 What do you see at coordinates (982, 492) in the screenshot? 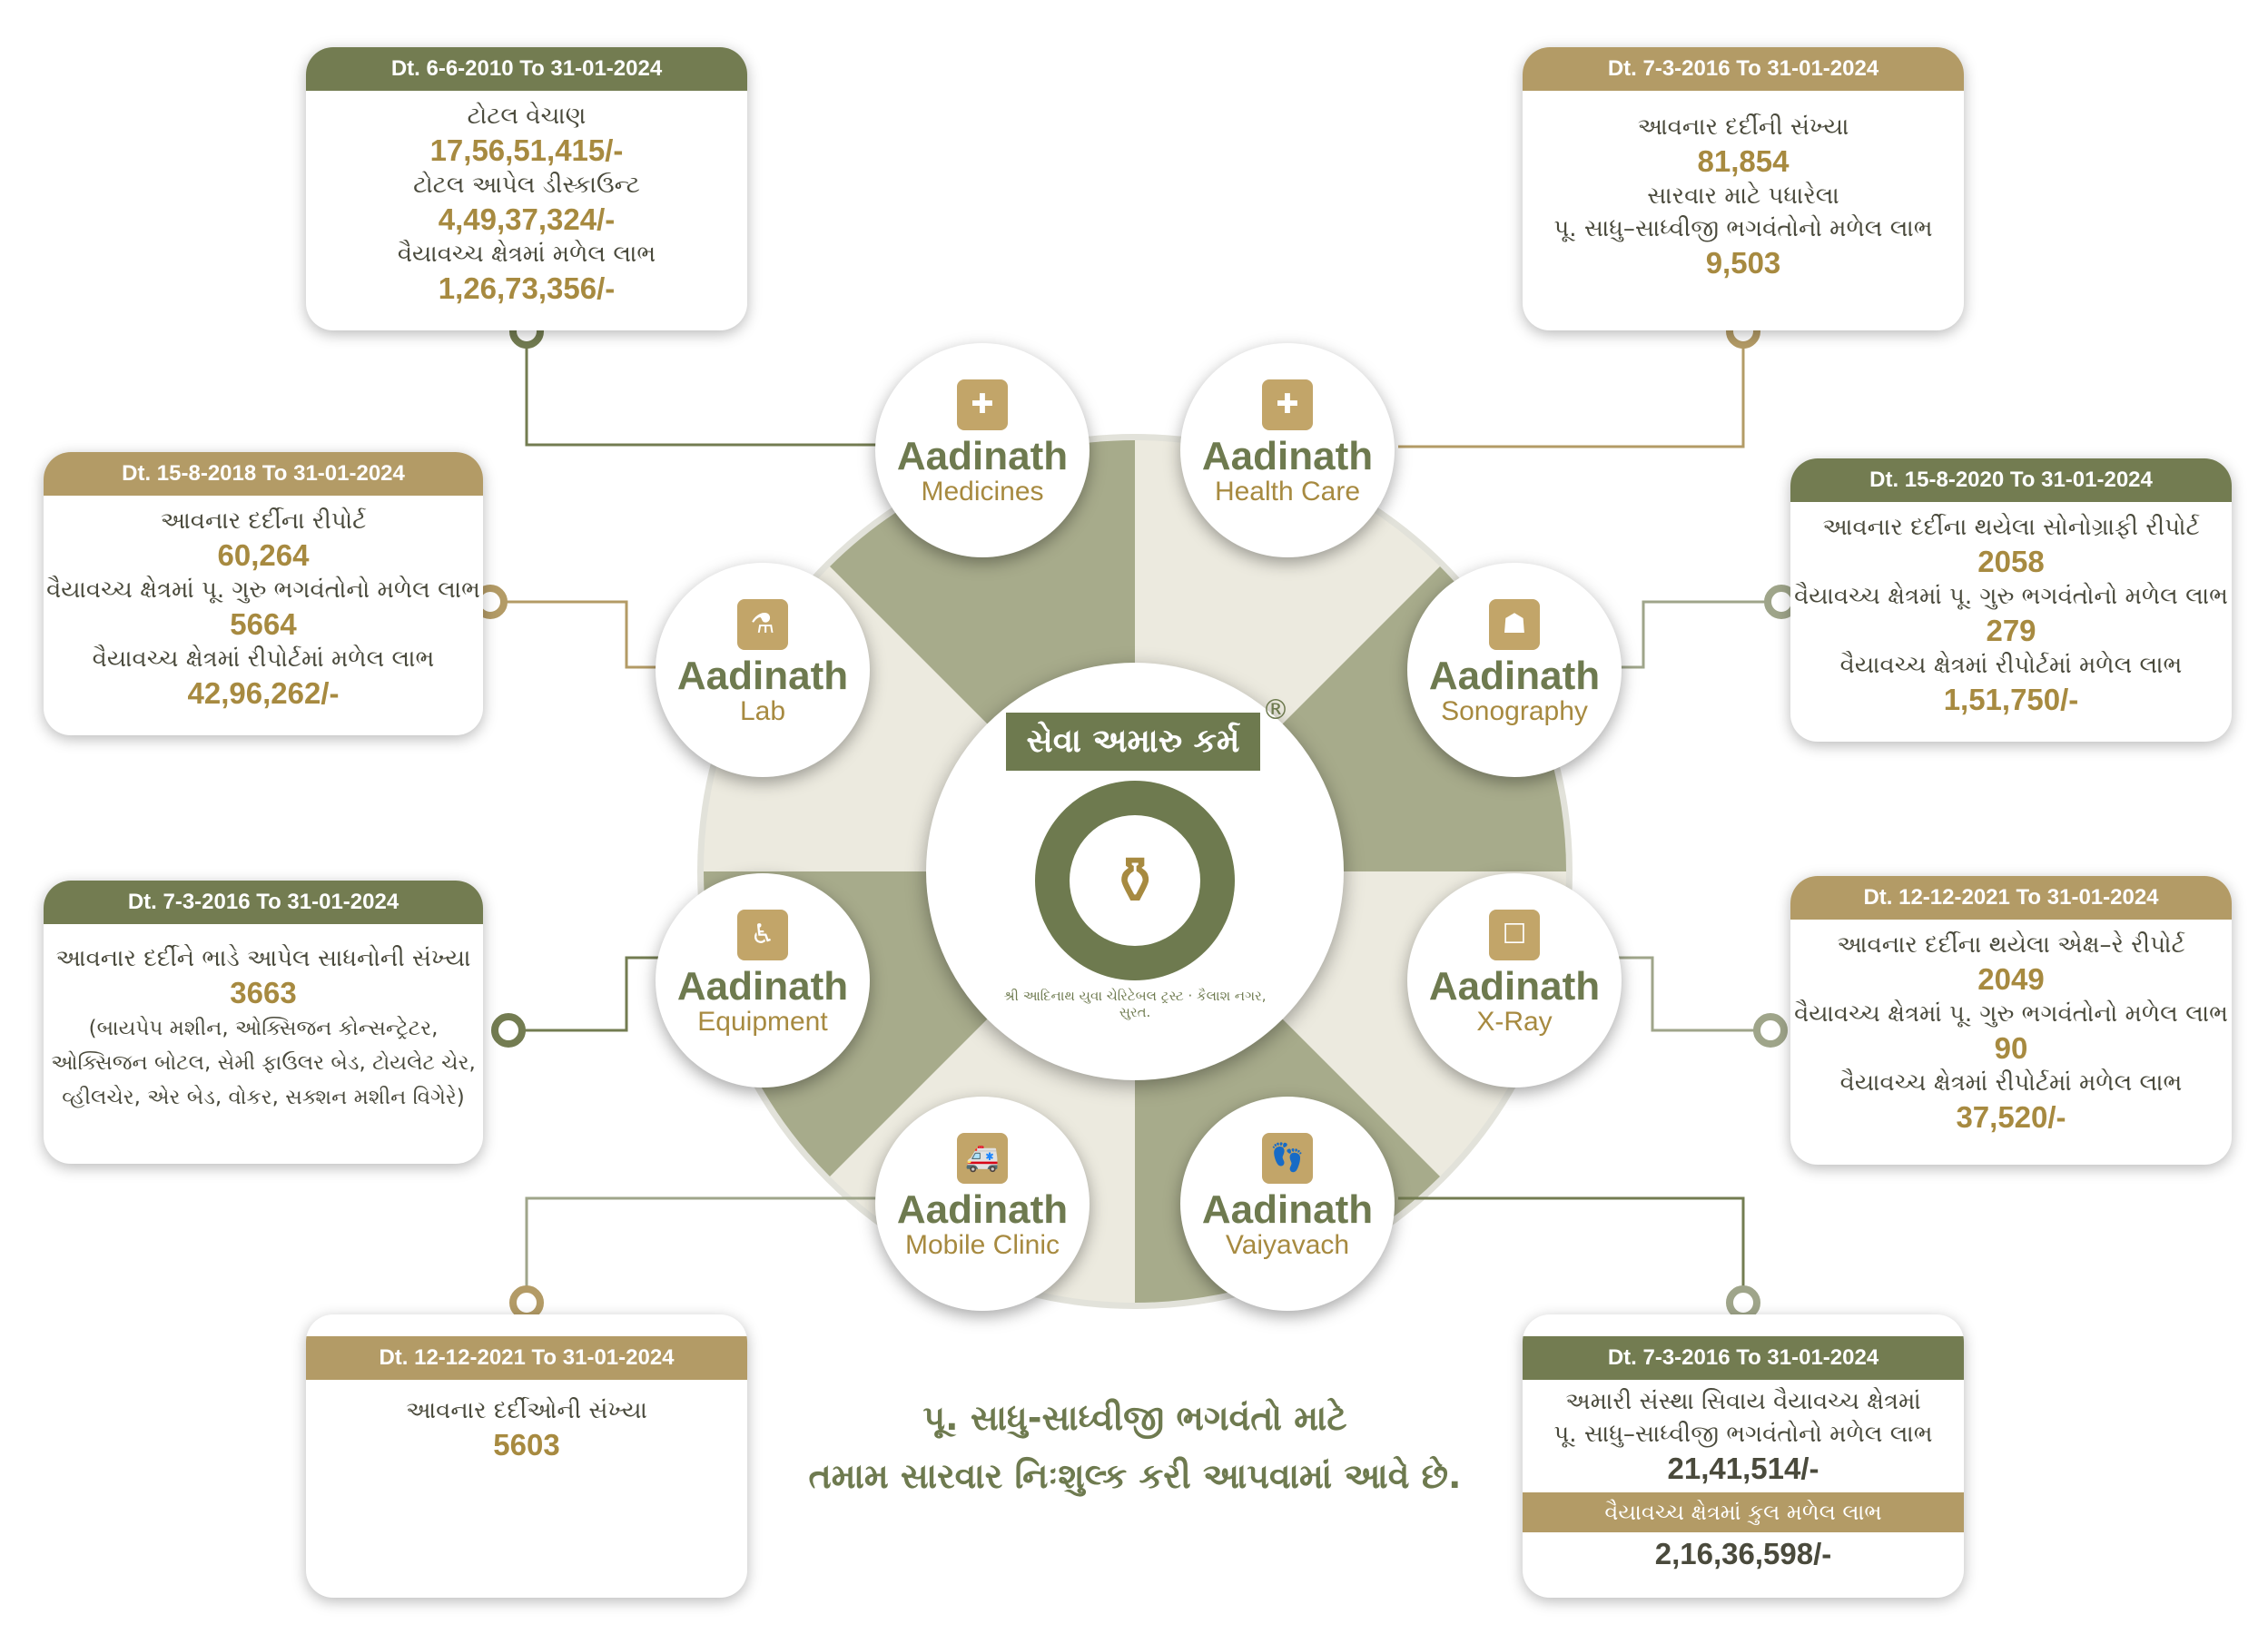
I see `service-sub: Medicines` at bounding box center [982, 492].